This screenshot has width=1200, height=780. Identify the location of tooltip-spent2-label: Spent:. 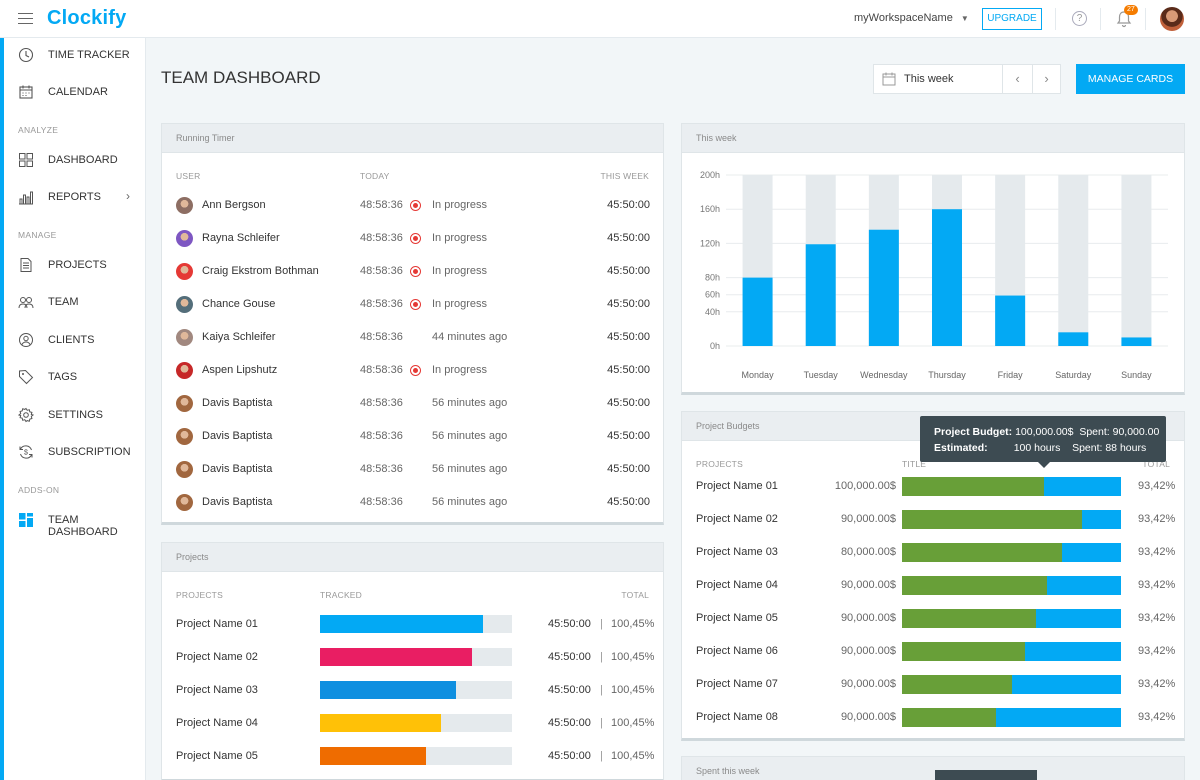
(1087, 448).